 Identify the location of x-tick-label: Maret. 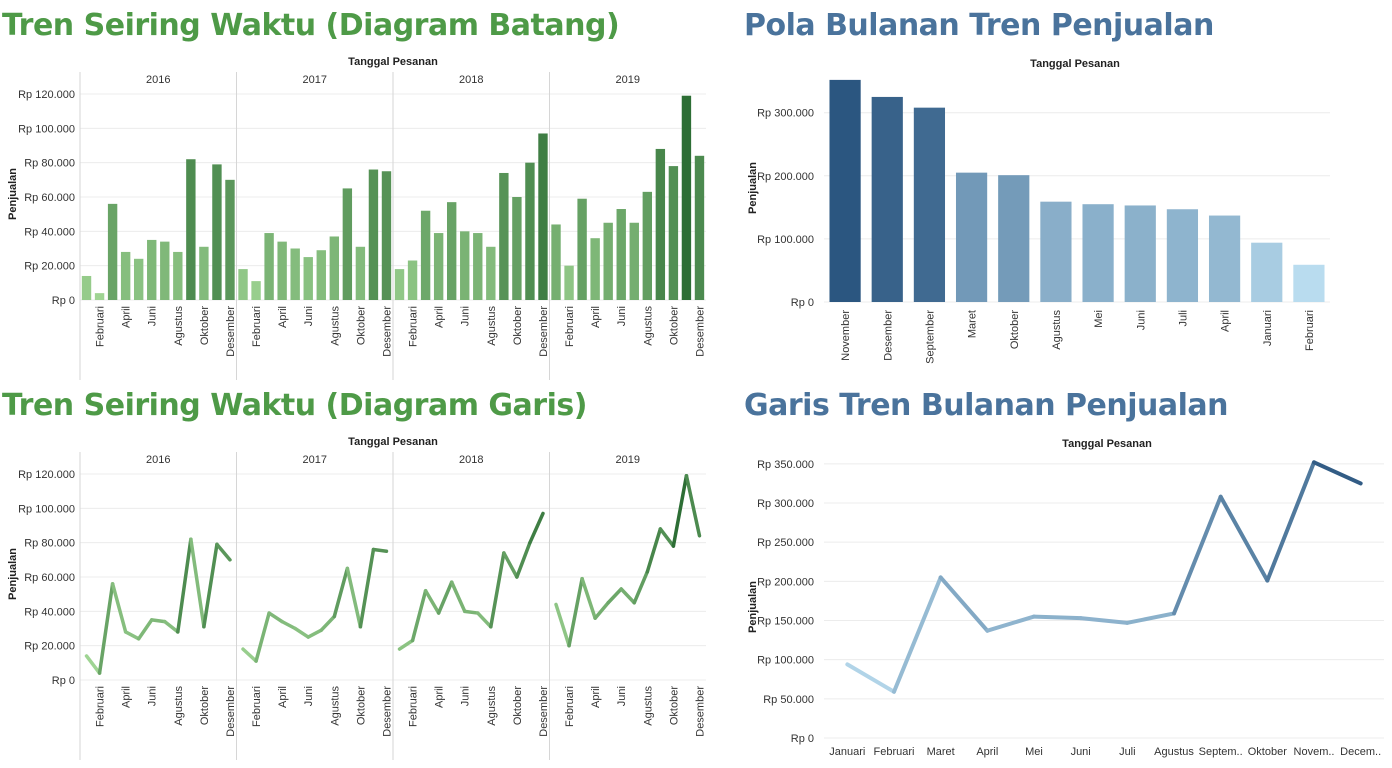
(973, 324).